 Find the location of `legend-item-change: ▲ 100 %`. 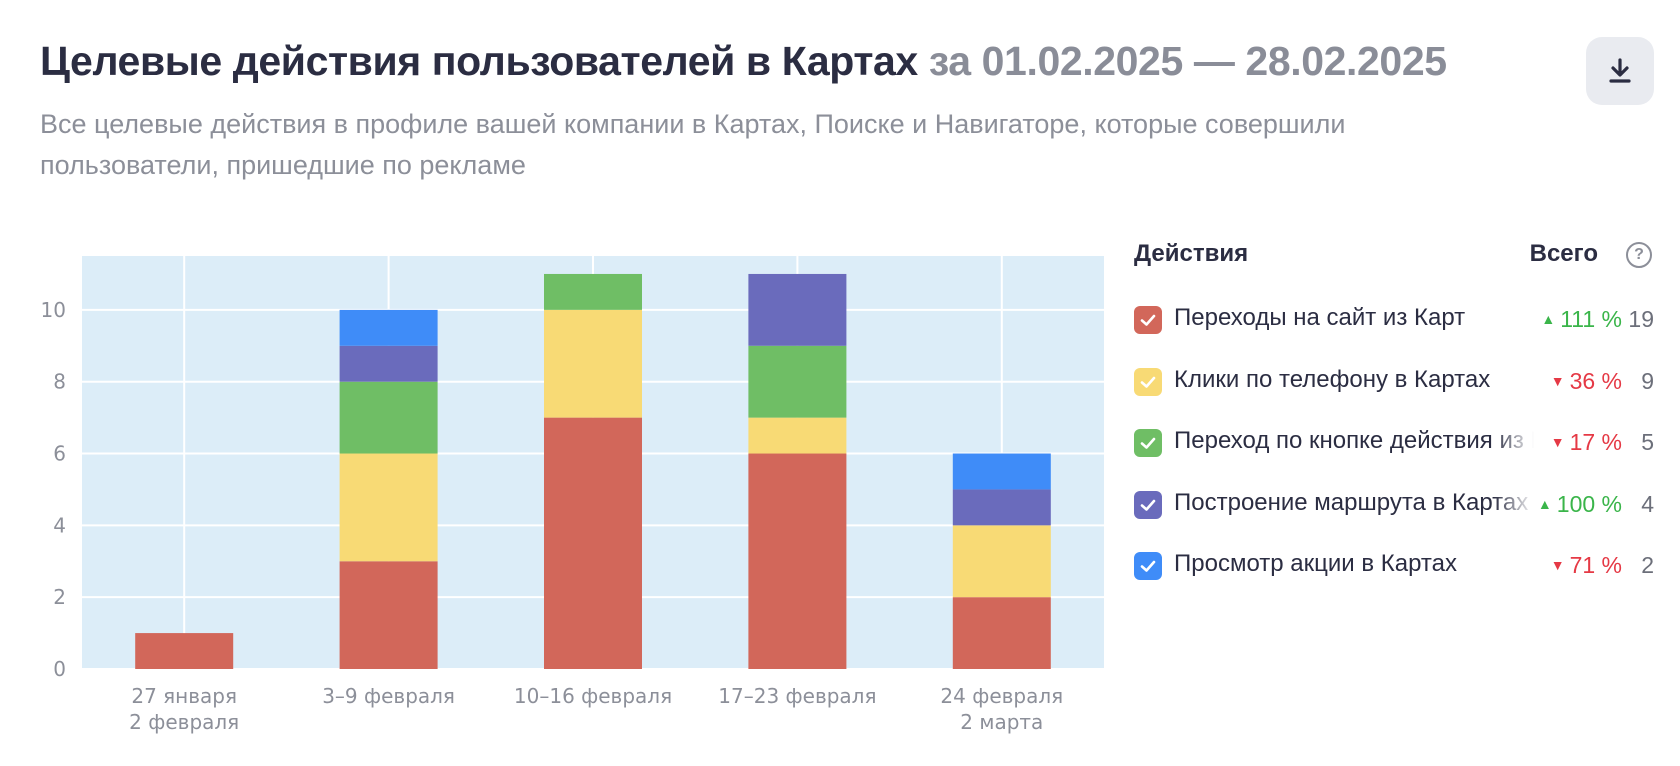

legend-item-change: ▲ 100 % is located at coordinates (1580, 504).